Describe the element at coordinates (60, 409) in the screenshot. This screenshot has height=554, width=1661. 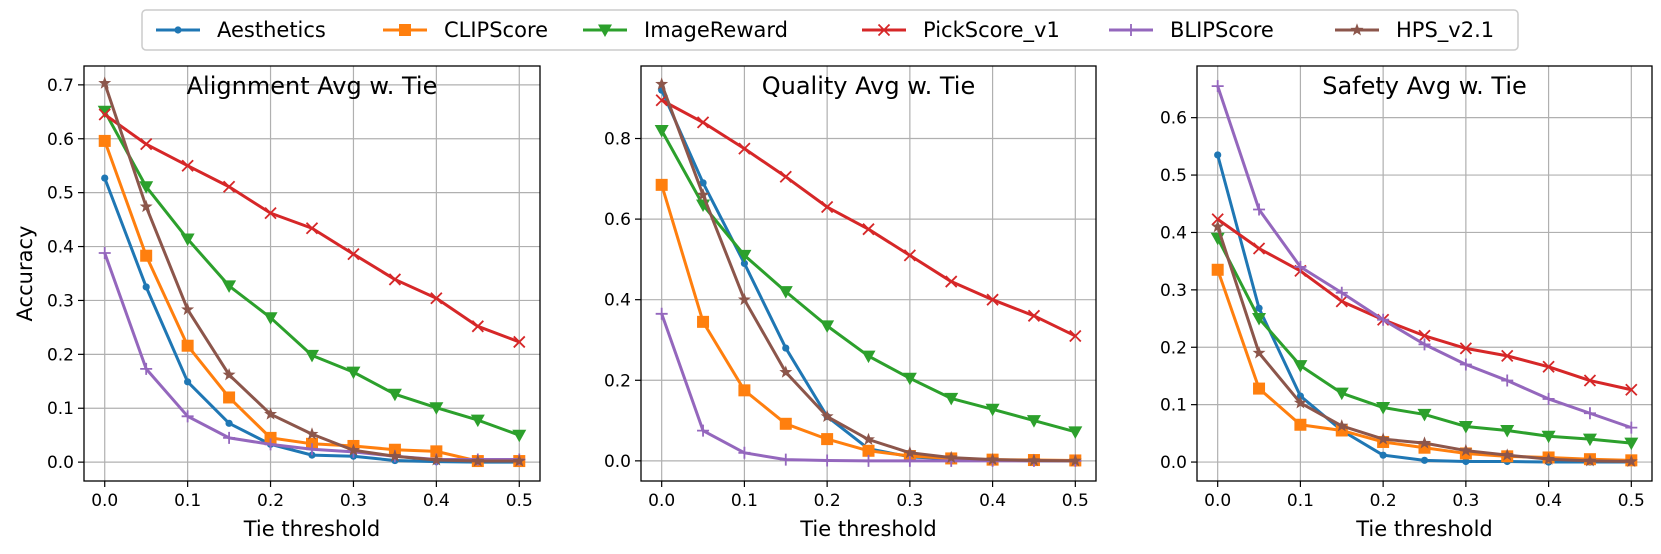
I see `y-tick-label: 0.1` at that location.